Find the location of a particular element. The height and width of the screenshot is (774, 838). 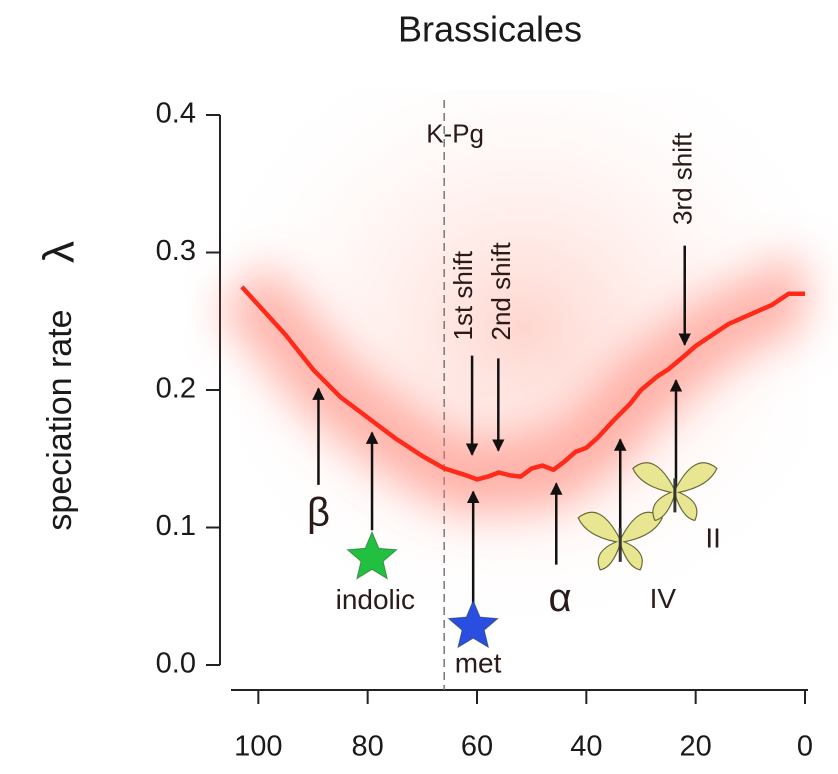

y-axis-label: speciation rate λ is located at coordinates (59, 386).